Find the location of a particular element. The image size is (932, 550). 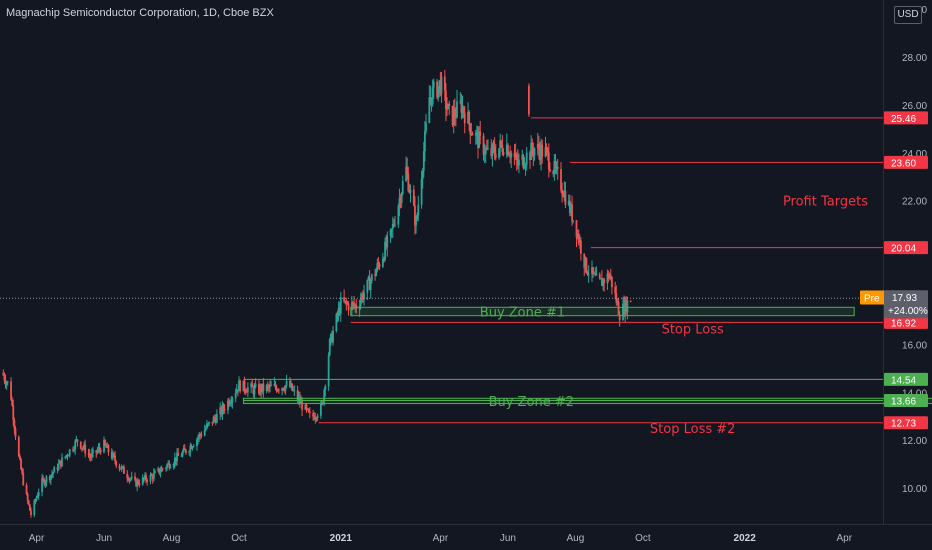

level-price-badge-text: 12.73 is located at coordinates (903, 424).